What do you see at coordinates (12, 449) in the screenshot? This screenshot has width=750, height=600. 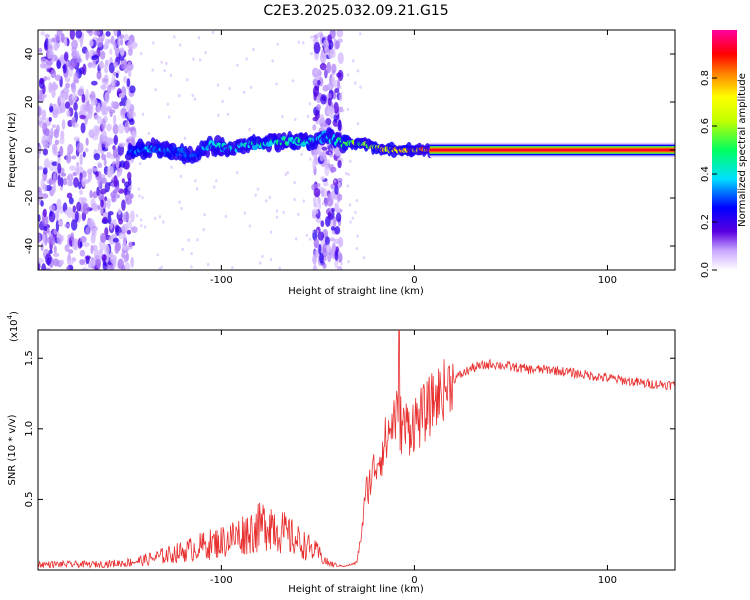 I see `snr-y-label: SNR (10 * v/v)` at bounding box center [12, 449].